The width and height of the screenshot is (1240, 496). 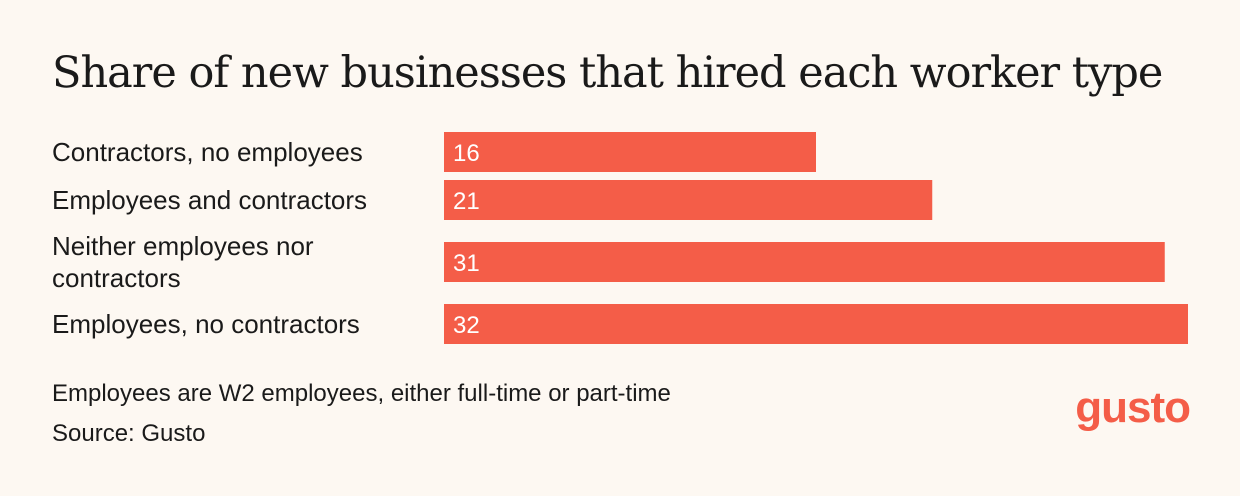 What do you see at coordinates (1133, 407) in the screenshot?
I see `gusto-logo: gusto` at bounding box center [1133, 407].